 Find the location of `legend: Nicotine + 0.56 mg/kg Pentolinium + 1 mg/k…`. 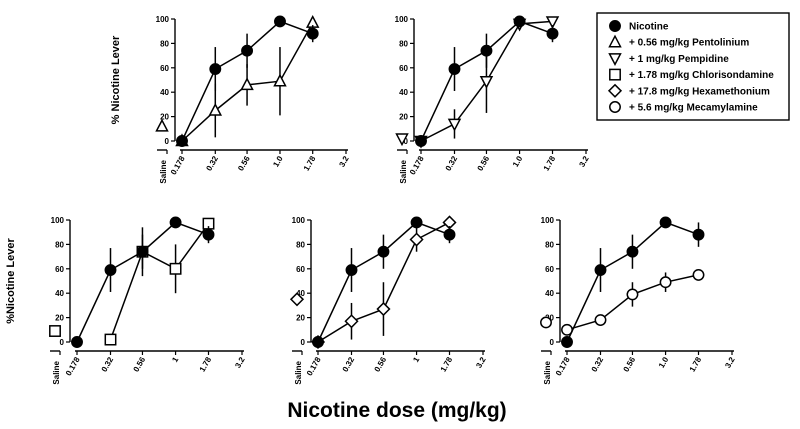

legend: Nicotine + 0.56 mg/kg Pentolinium + 1 mg/k… is located at coordinates (693, 66).